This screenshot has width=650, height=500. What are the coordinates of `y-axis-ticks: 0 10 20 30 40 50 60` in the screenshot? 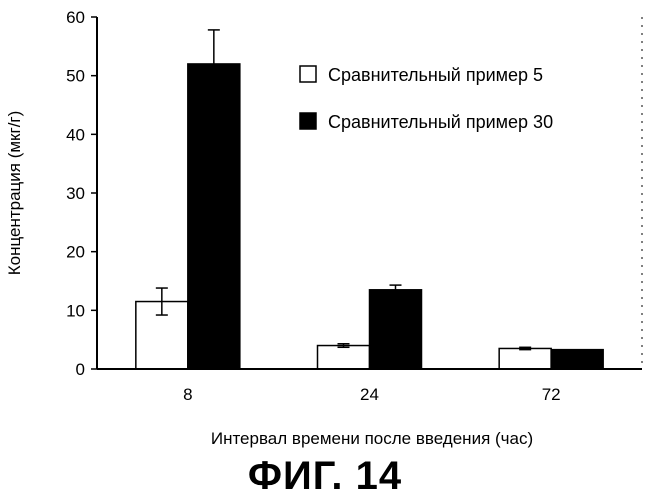 It's located at (81, 193).